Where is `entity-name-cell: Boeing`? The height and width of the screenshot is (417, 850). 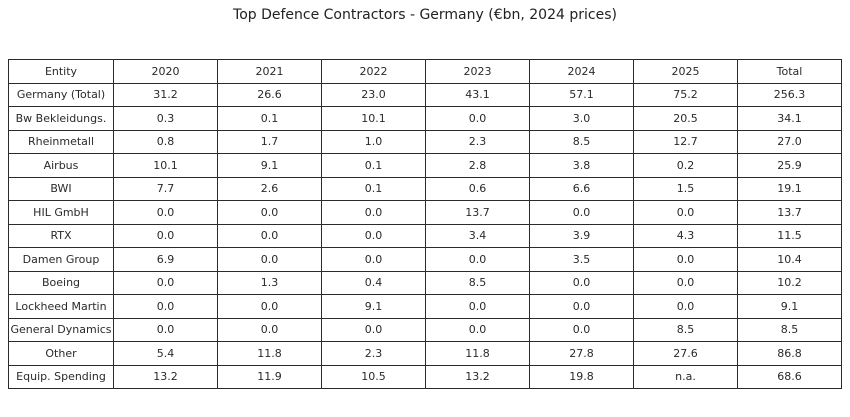 entity-name-cell: Boeing is located at coordinates (61, 282).